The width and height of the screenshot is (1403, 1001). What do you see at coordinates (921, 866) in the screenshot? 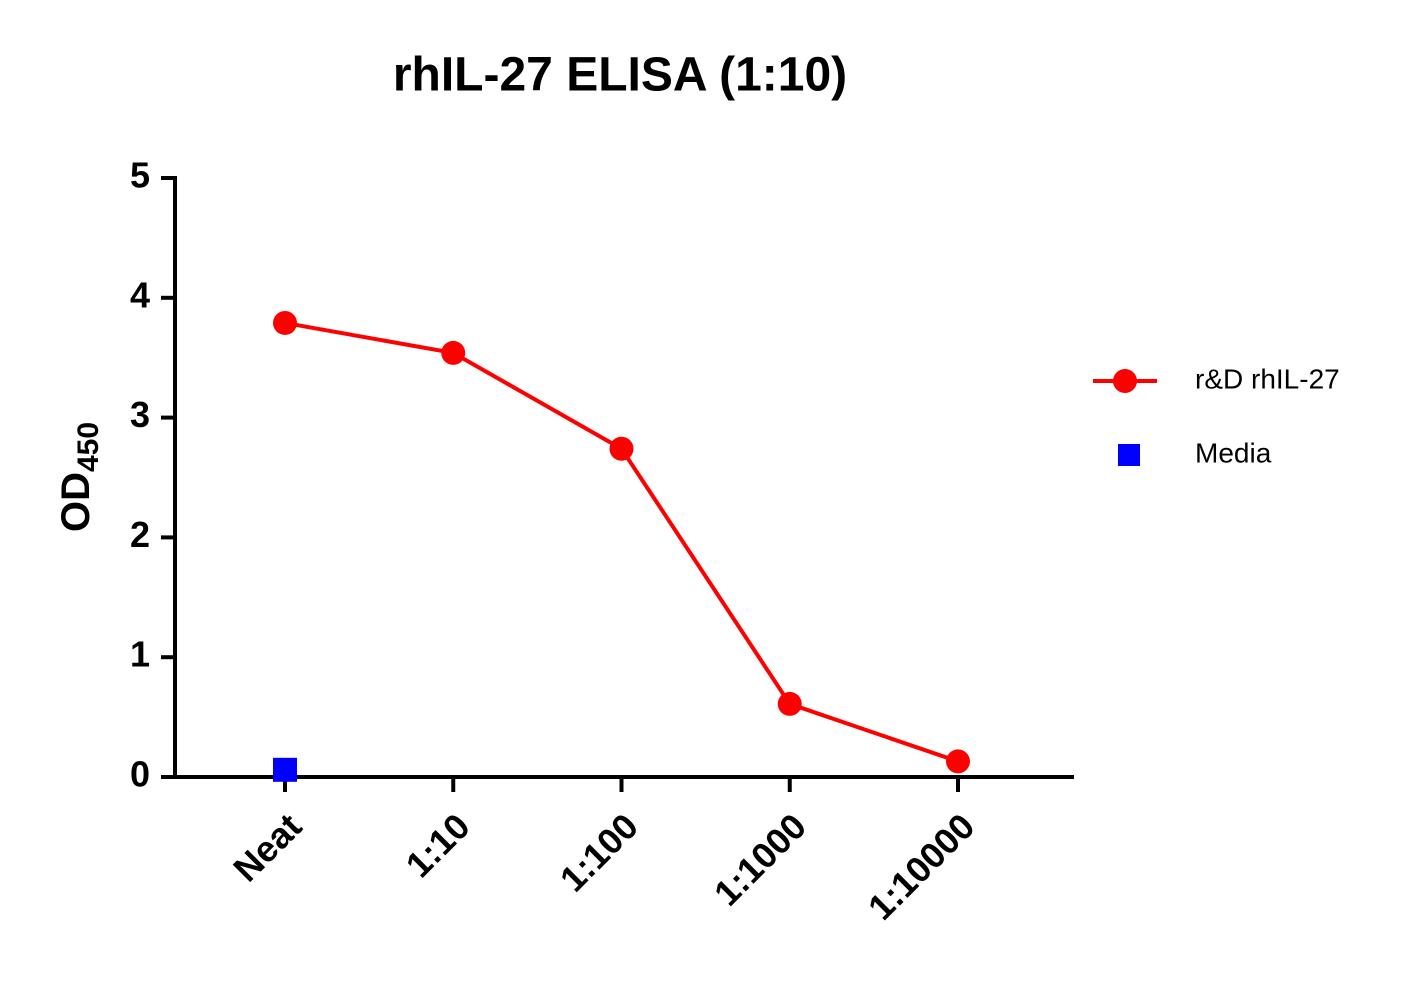
I see `x-tick-label: 1:10000` at bounding box center [921, 866].